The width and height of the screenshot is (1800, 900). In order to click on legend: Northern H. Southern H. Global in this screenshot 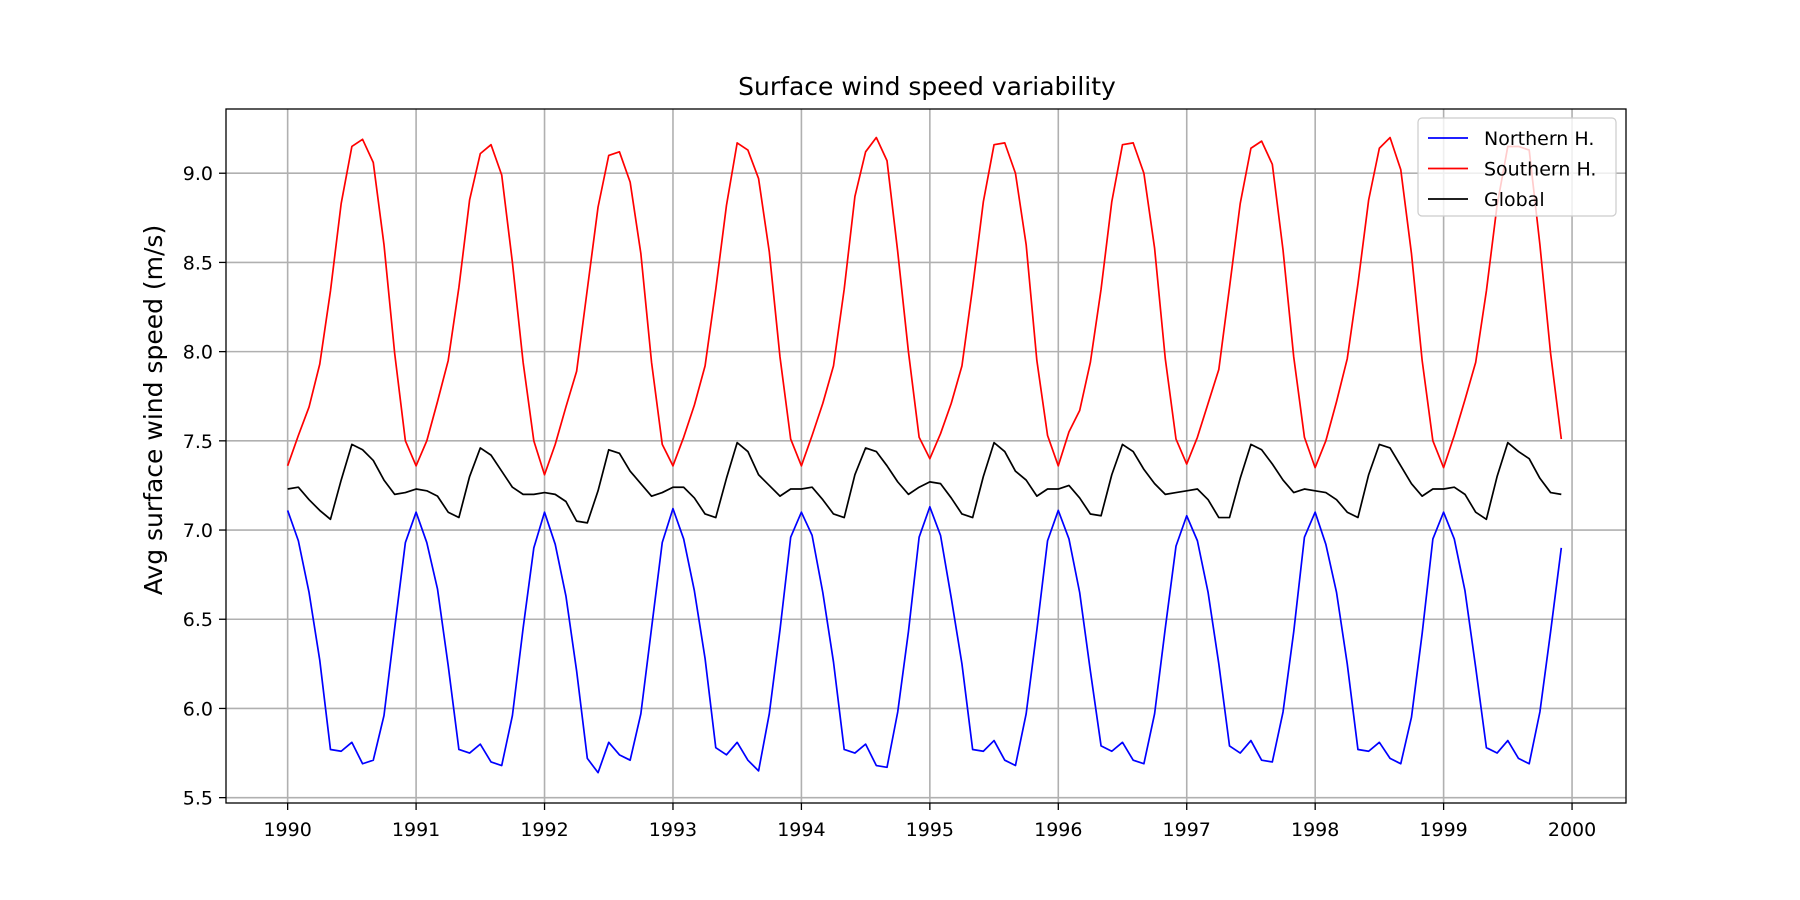, I will do `click(1517, 167)`.